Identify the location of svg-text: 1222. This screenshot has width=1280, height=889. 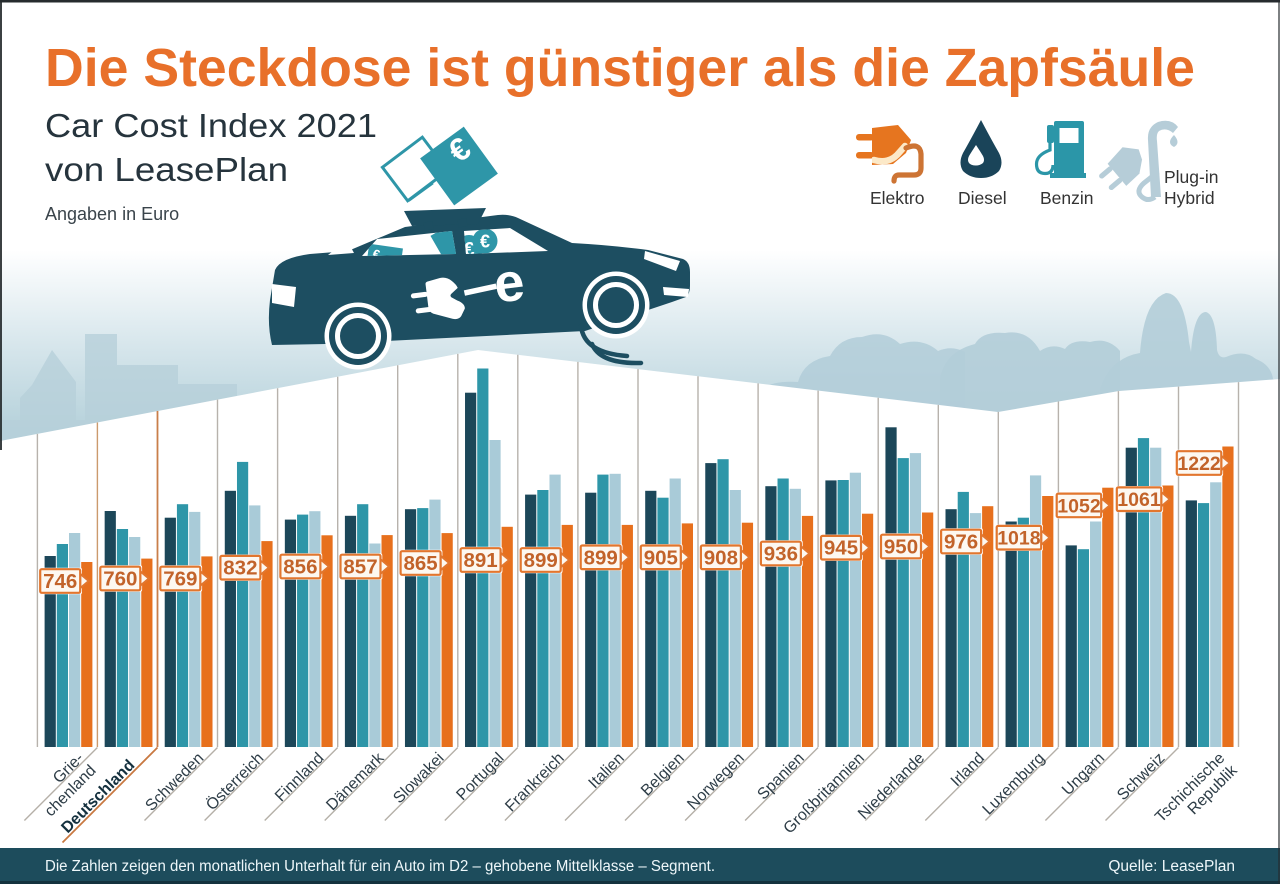
(1199, 464).